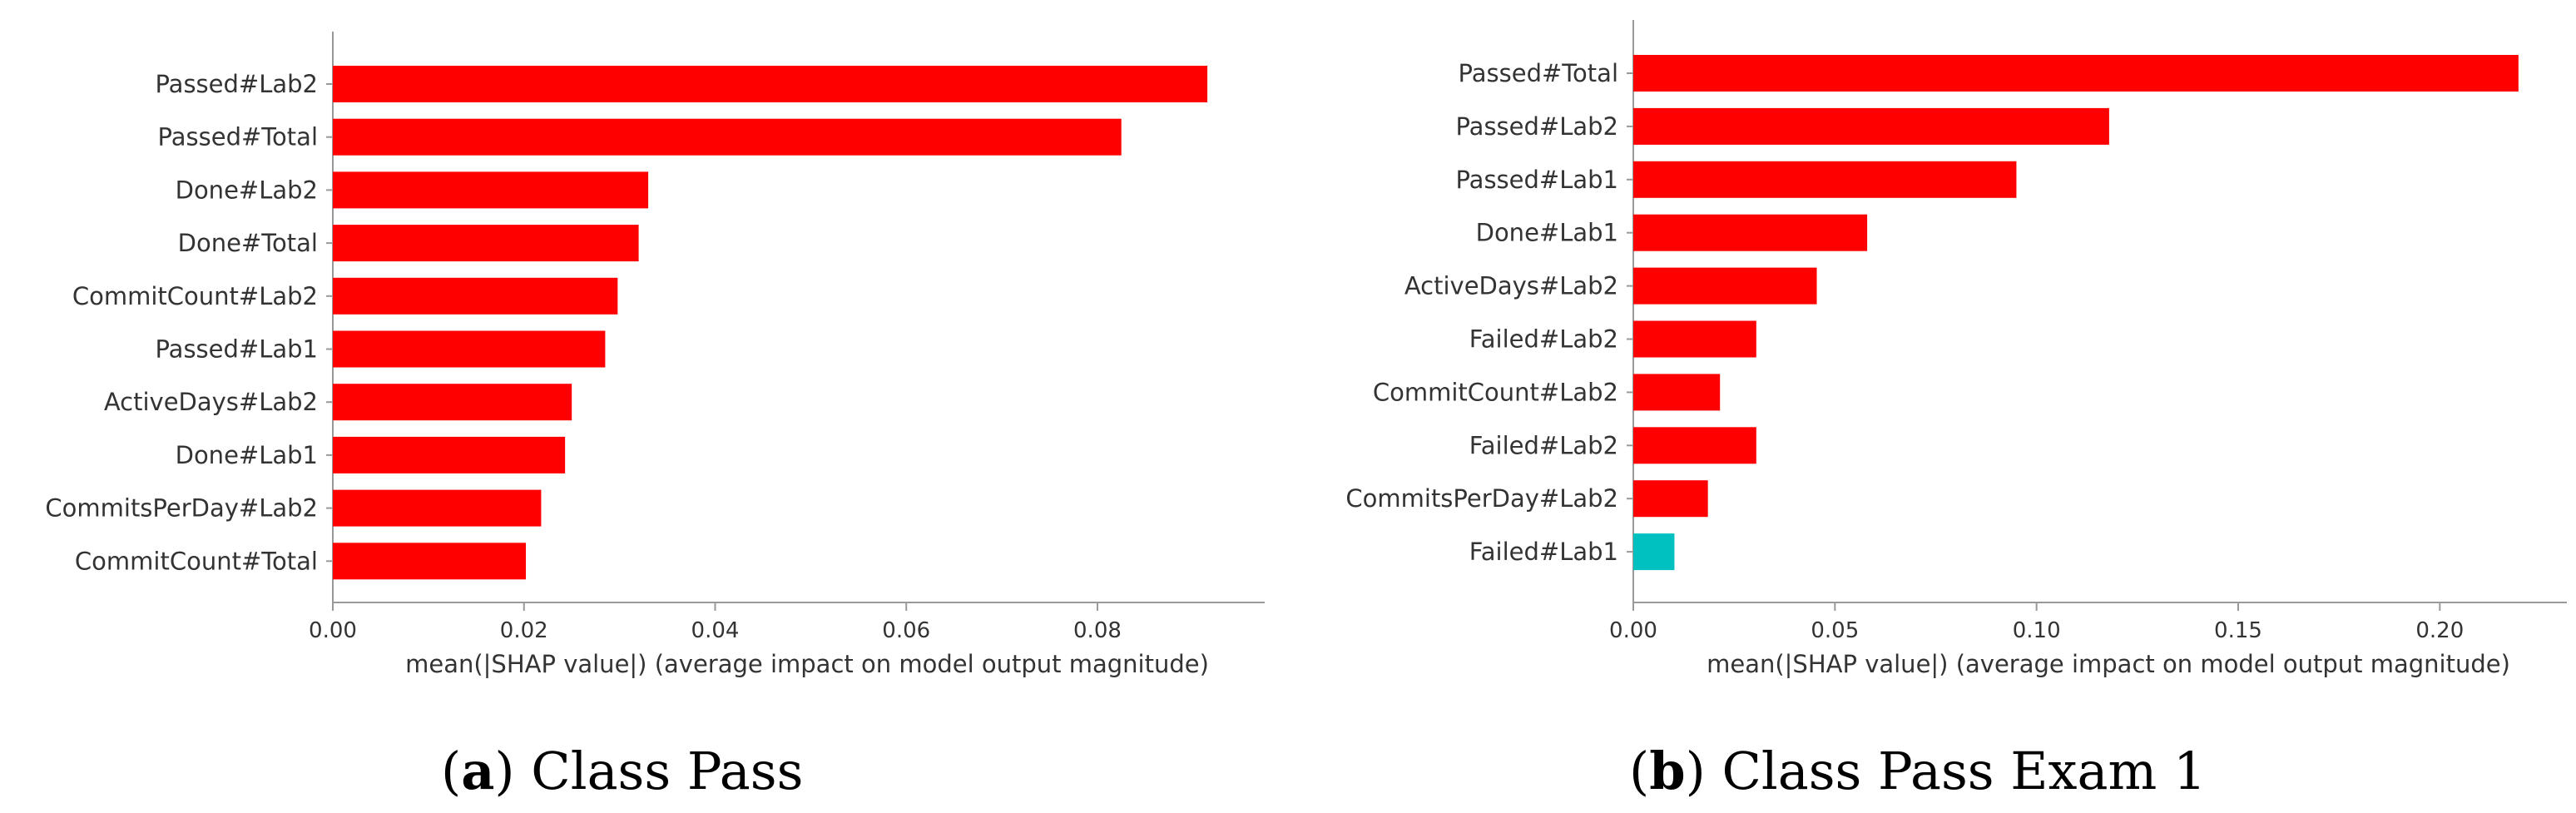 This screenshot has height=813, width=2576. I want to click on x-tick-label: 0.10, so click(2037, 630).